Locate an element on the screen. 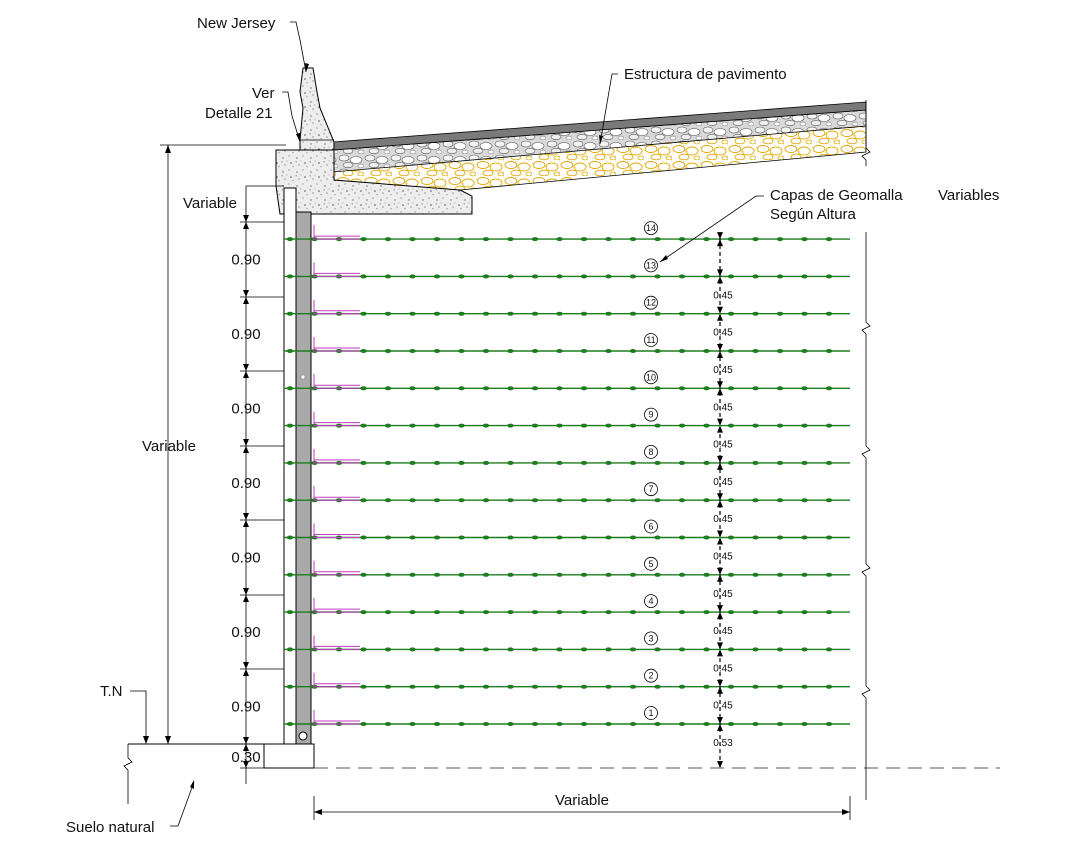 This screenshot has height=842, width=1072. wall-connector is located at coordinates (336, 568).